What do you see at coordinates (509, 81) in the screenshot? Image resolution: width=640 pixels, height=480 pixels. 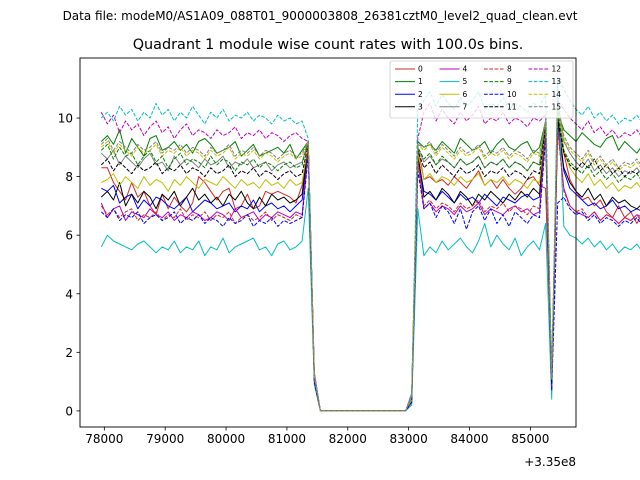 I see `legend-label-9: 9` at bounding box center [509, 81].